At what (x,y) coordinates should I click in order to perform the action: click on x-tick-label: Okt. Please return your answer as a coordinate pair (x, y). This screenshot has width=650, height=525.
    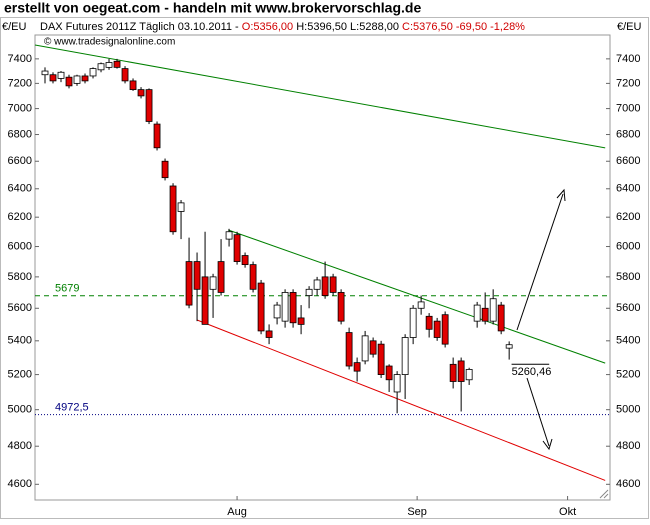
    Looking at the image, I should click on (567, 512).